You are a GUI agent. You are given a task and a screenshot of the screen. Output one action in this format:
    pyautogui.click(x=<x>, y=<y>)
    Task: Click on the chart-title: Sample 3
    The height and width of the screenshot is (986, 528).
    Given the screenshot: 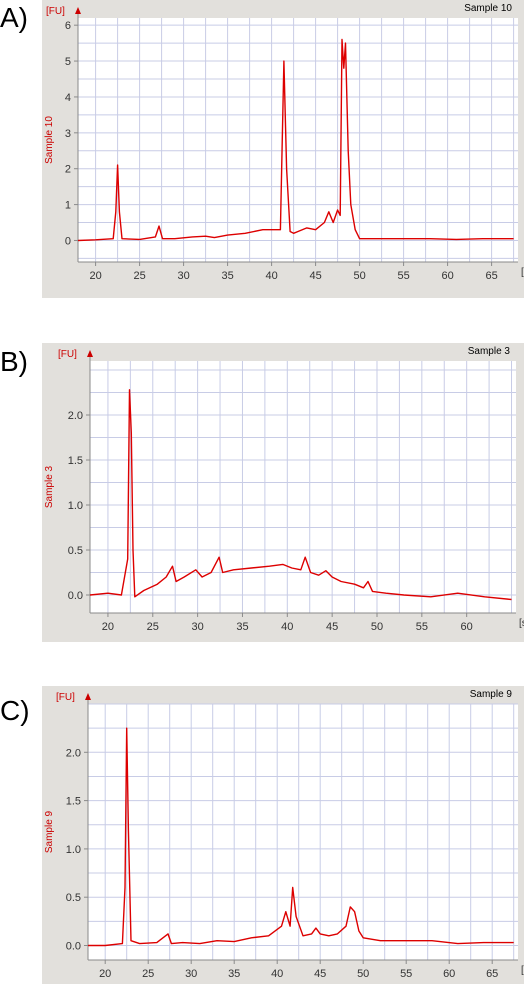 What is the action you would take?
    pyautogui.click(x=489, y=351)
    